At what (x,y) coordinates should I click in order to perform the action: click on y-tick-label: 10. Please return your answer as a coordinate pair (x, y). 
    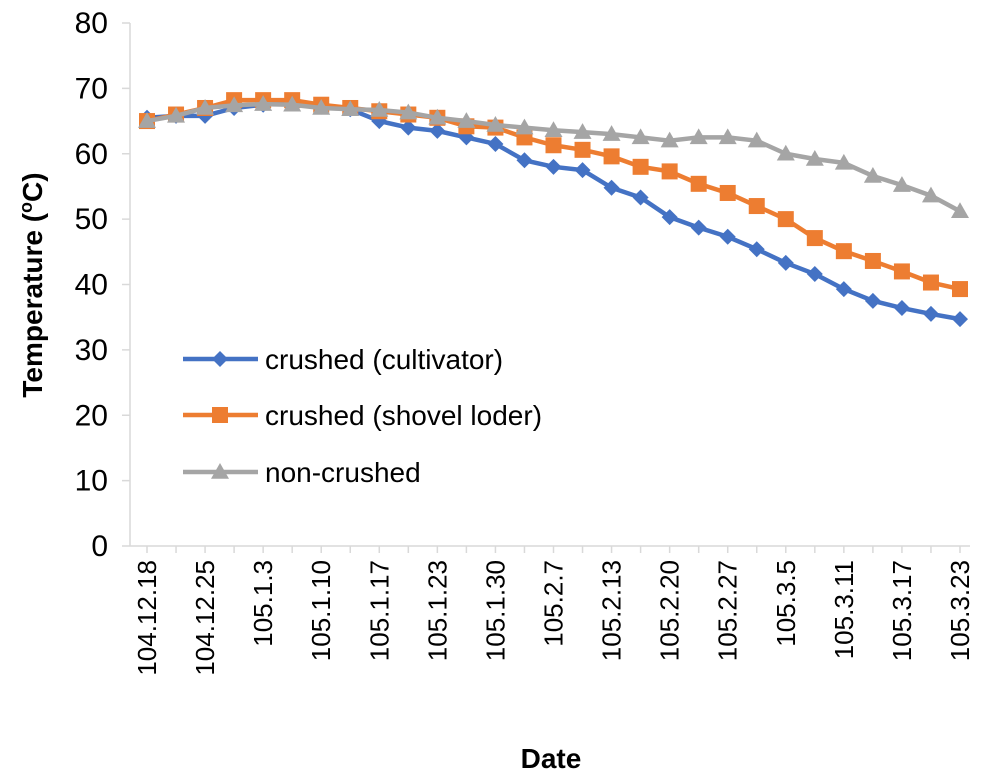
    Looking at the image, I should click on (91, 481).